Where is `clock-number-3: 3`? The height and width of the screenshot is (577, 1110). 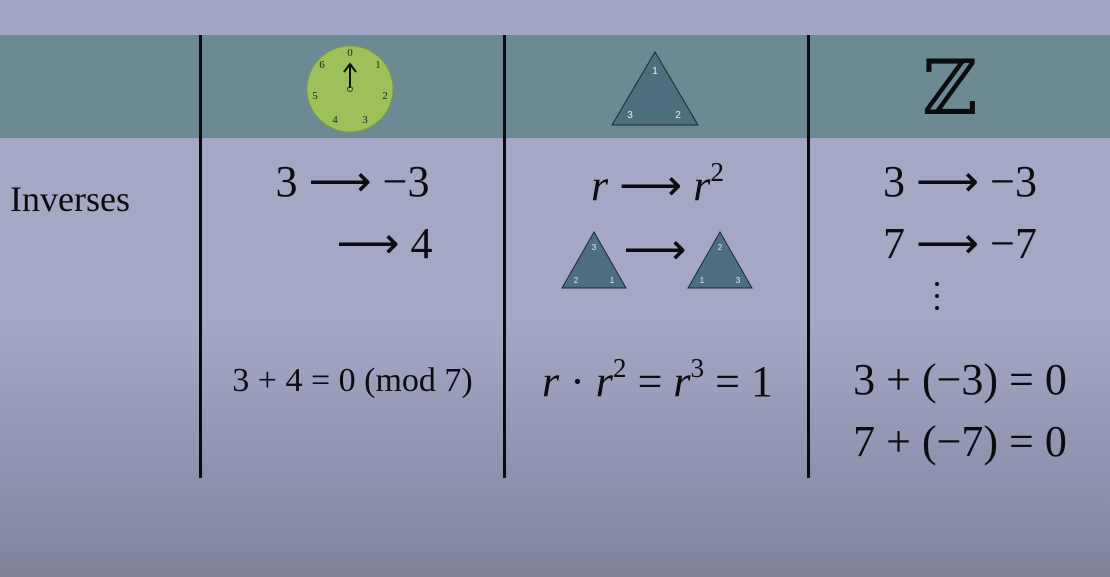
clock-number-3: 3 is located at coordinates (365, 120).